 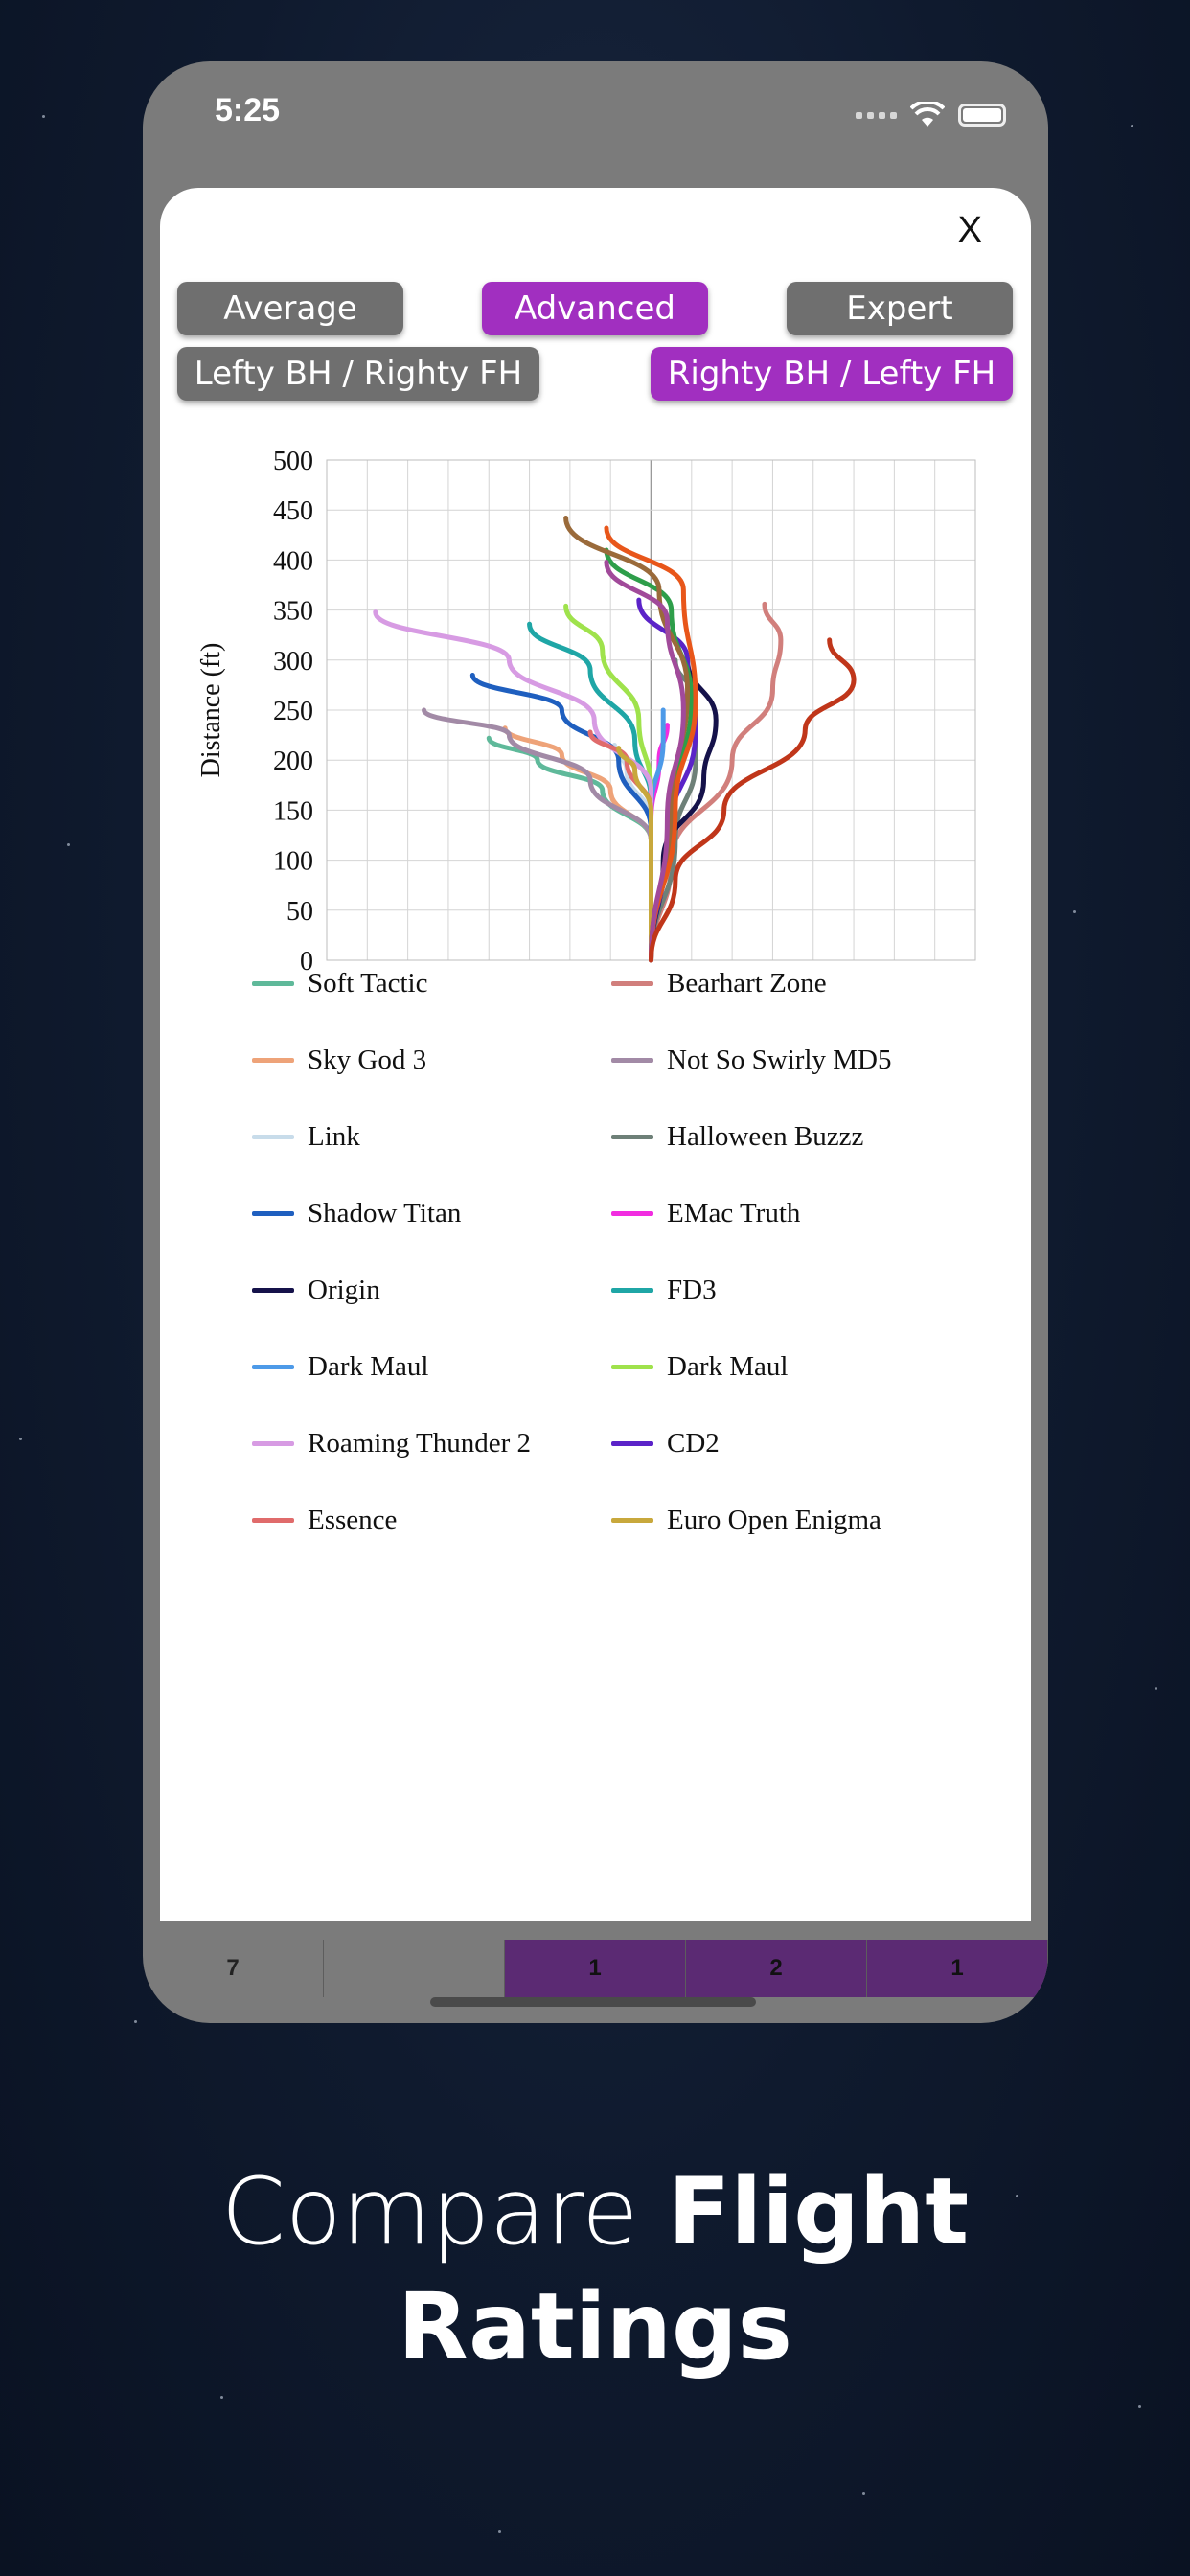 What do you see at coordinates (777, 1968) in the screenshot?
I see `table-cell: 2` at bounding box center [777, 1968].